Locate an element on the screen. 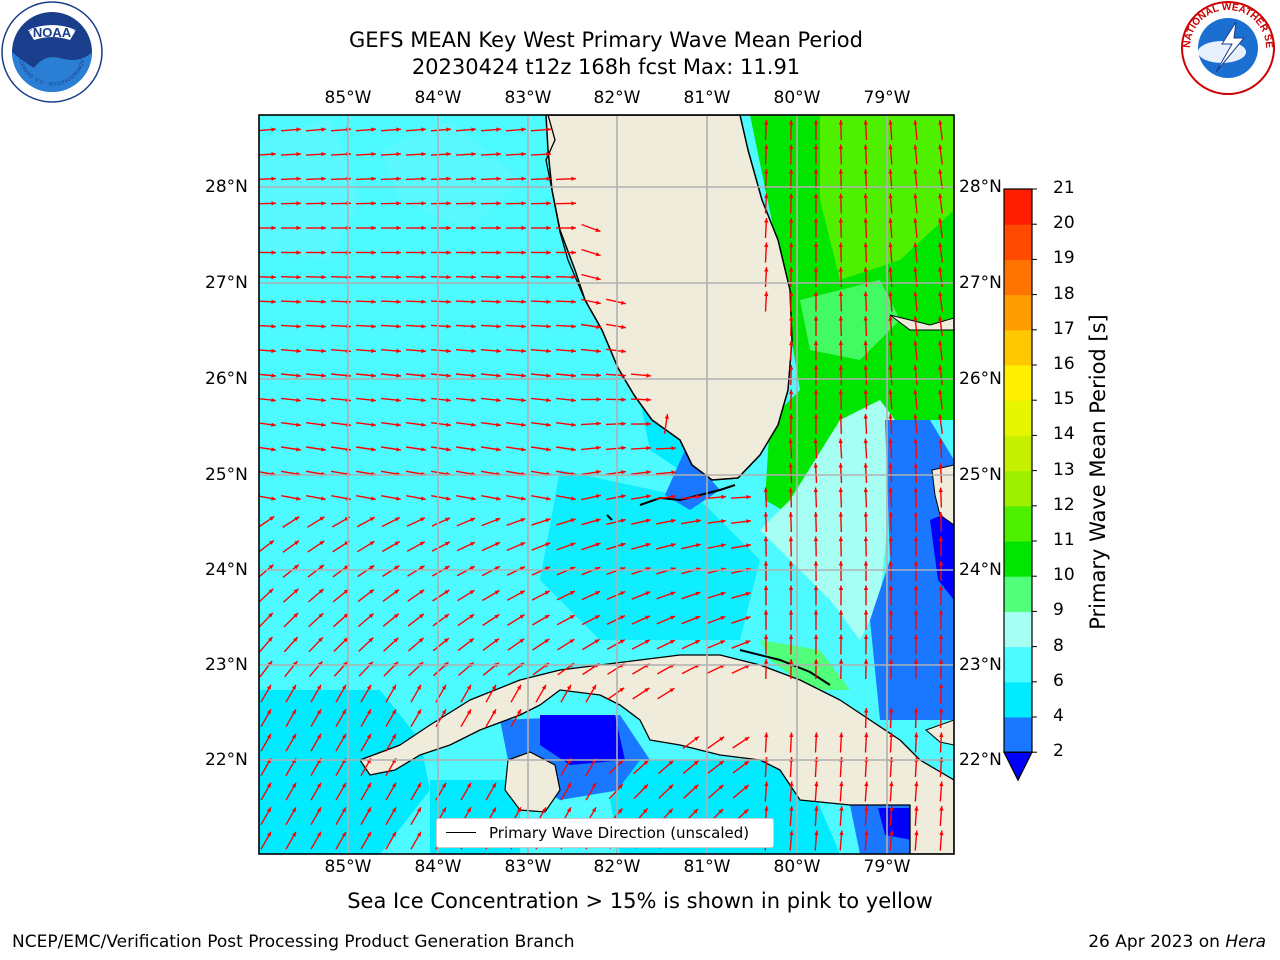 The image size is (1280, 960). lat-label: 27°N is located at coordinates (980, 283).